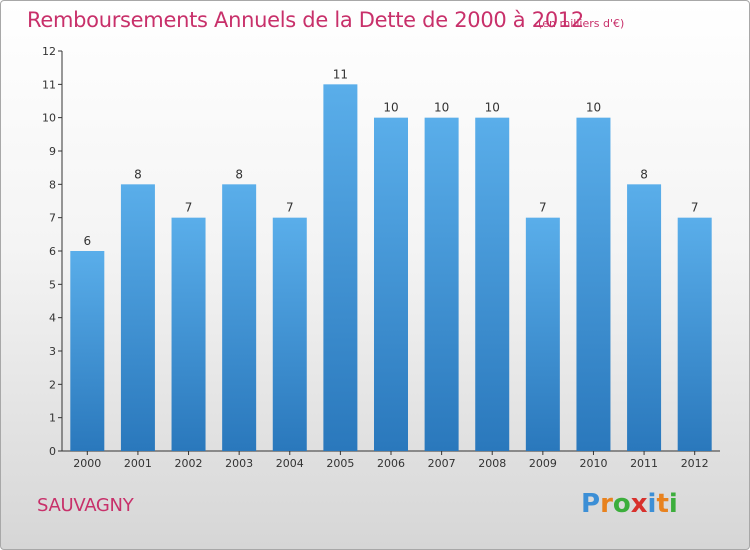  I want to click on y-tick-label: 8, so click(52, 184).